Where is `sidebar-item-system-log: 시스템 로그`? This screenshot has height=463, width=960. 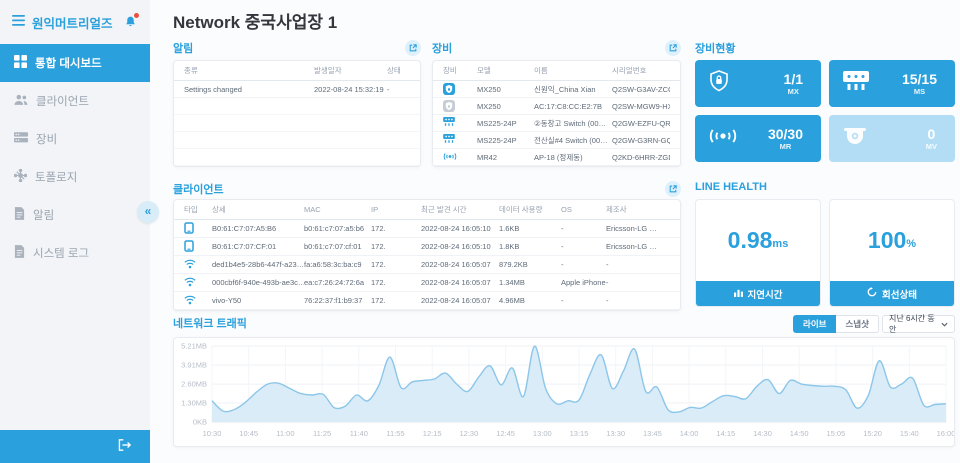
sidebar-item-system-log: 시스템 로그 is located at coordinates (75, 253).